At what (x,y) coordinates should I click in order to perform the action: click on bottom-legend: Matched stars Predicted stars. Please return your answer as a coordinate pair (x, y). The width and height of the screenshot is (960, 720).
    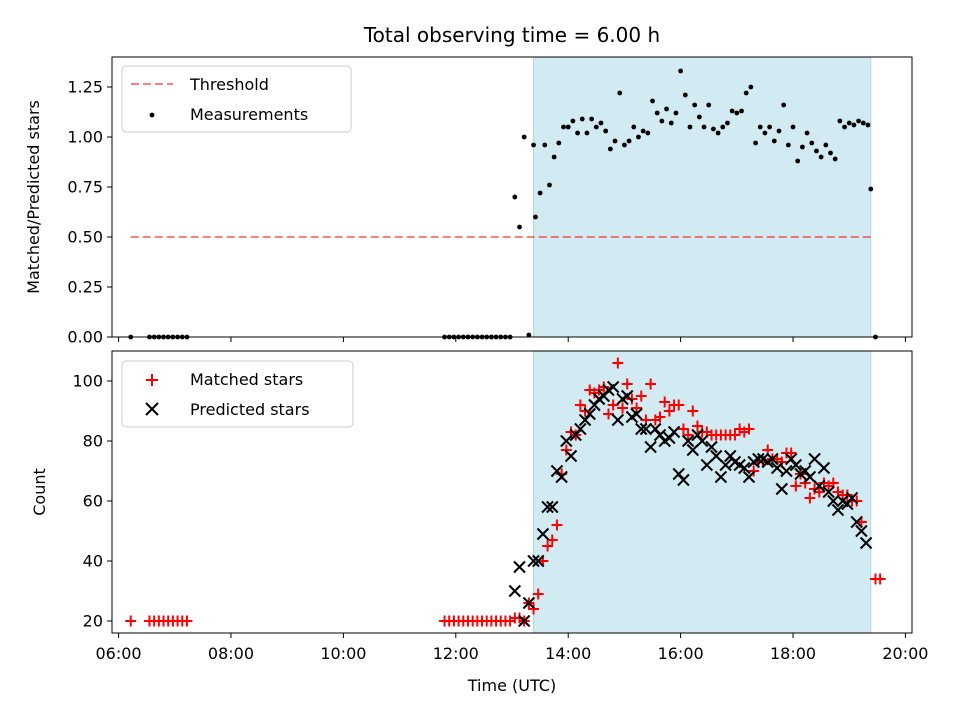
    Looking at the image, I should click on (237, 394).